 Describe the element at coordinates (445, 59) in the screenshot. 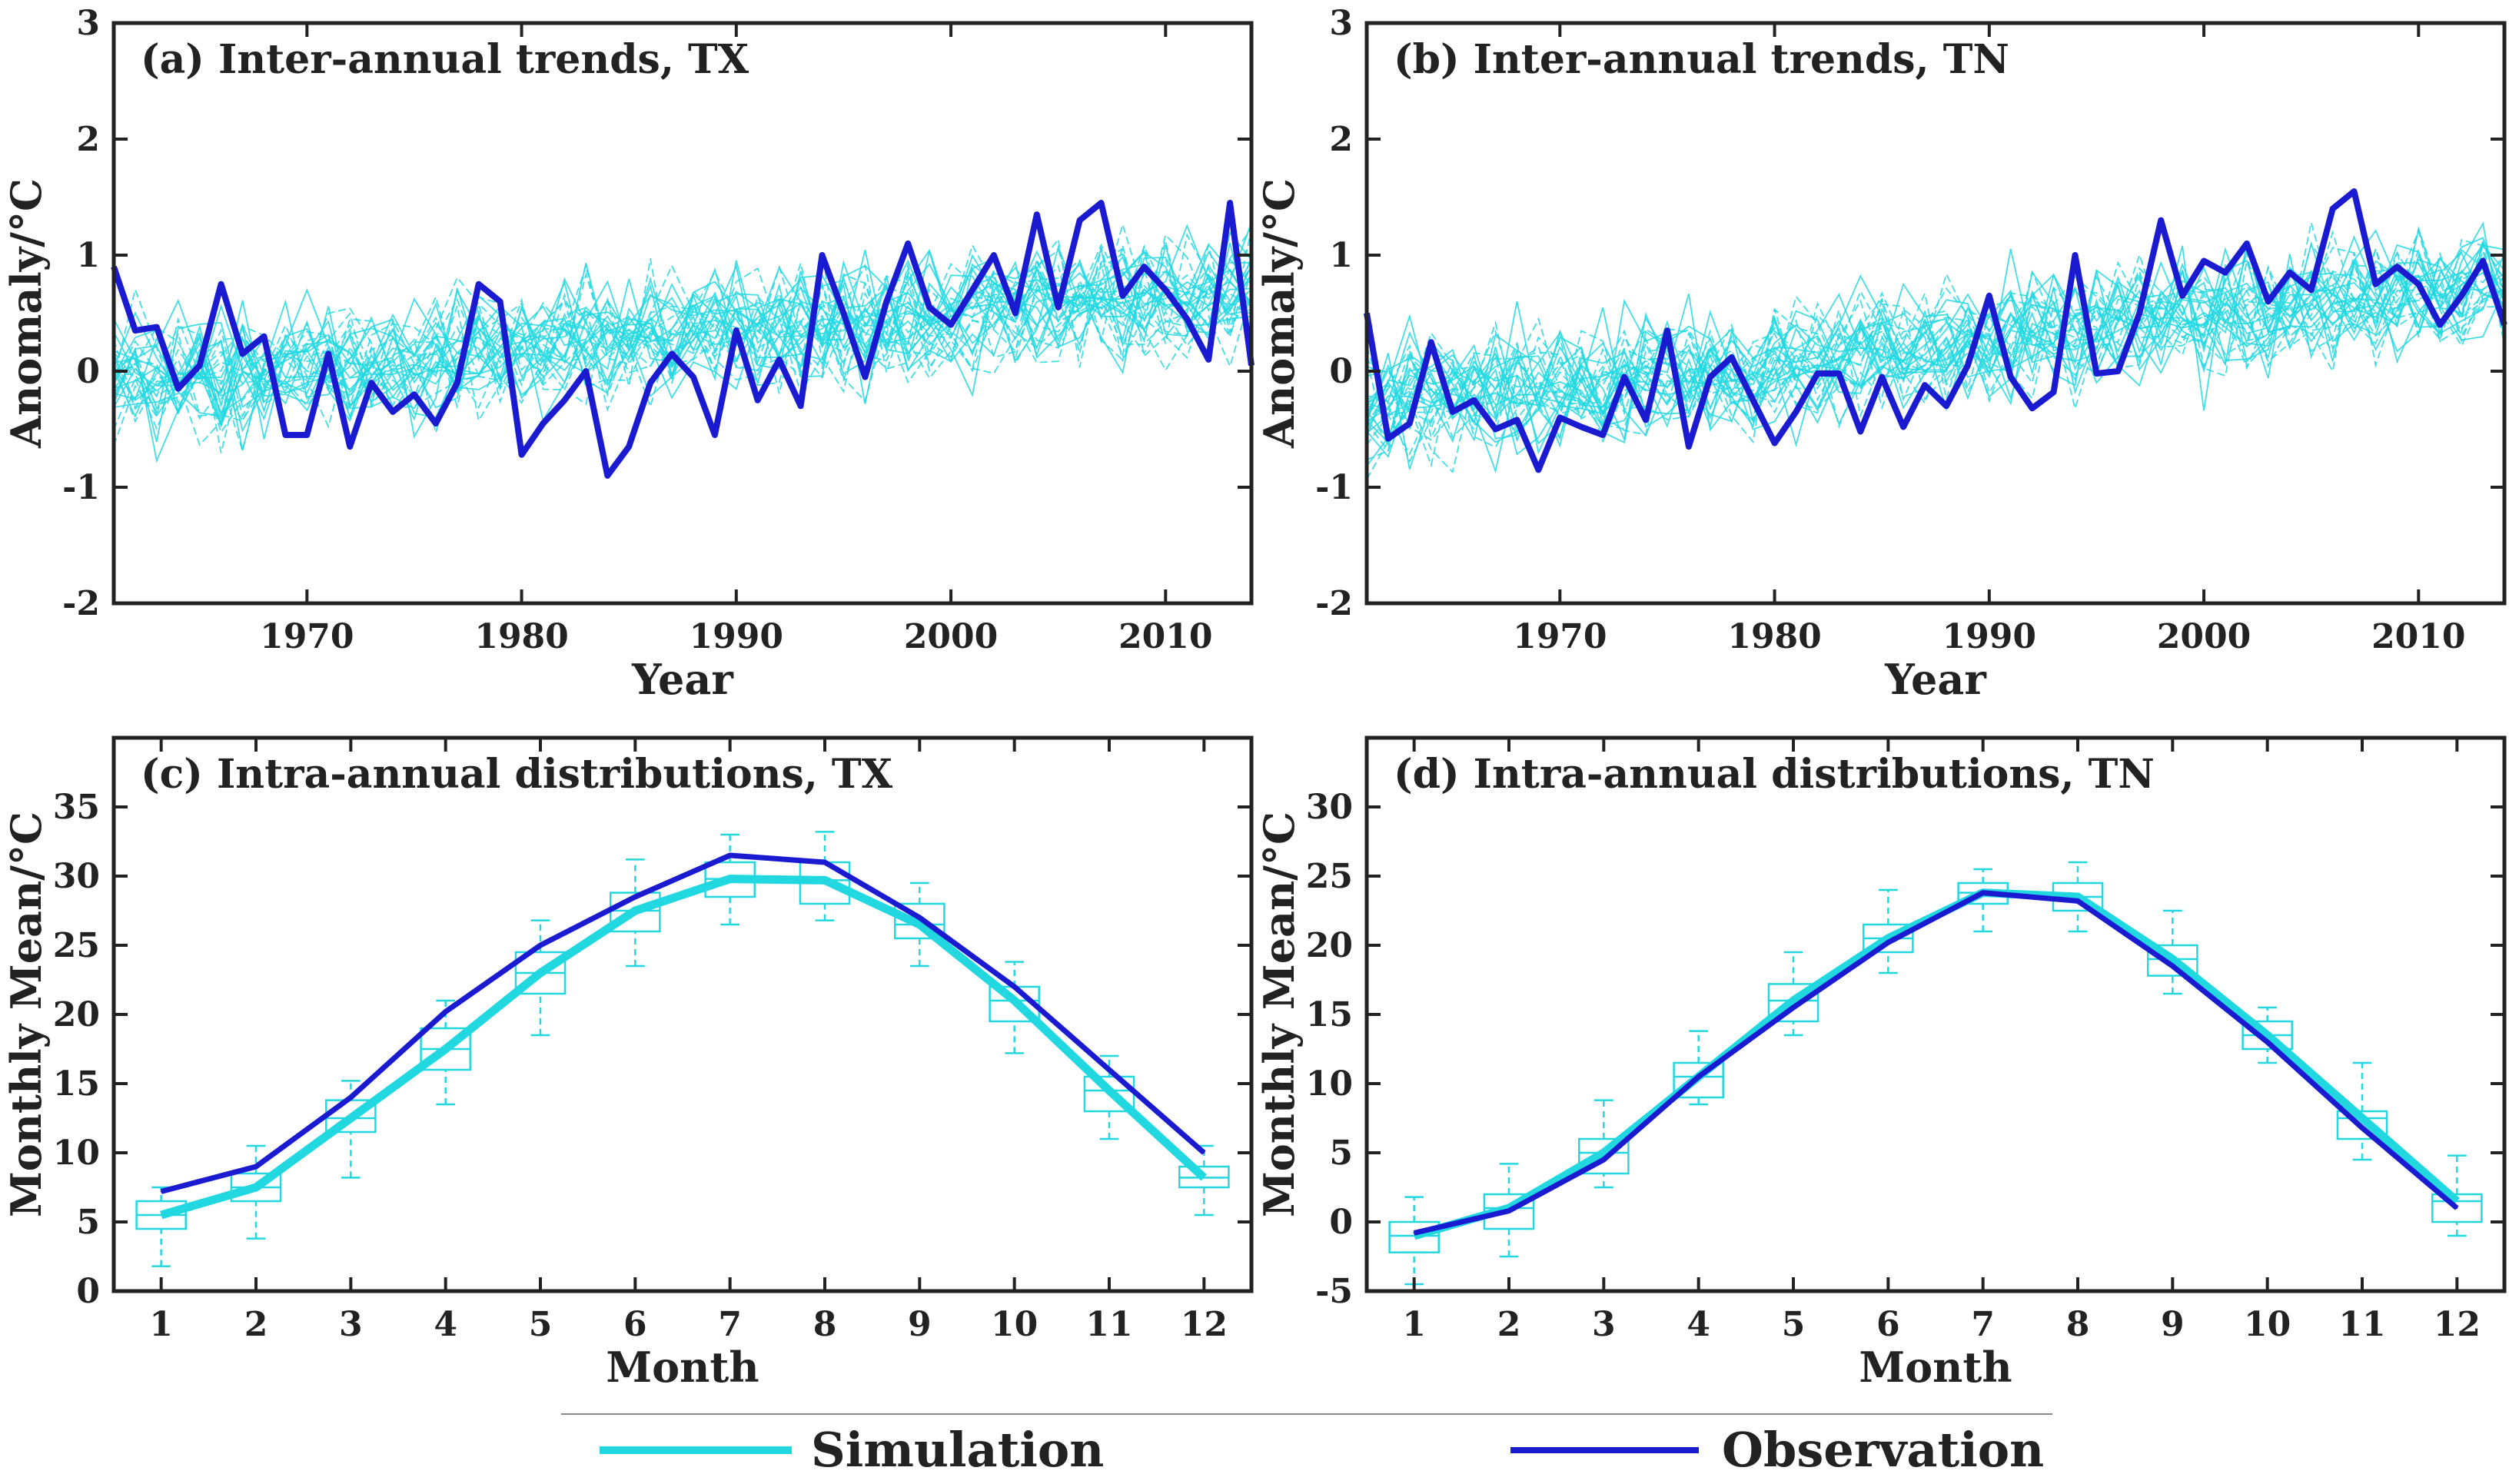

I see `panel-a-title: (a) Inter-annual trends, TX` at that location.